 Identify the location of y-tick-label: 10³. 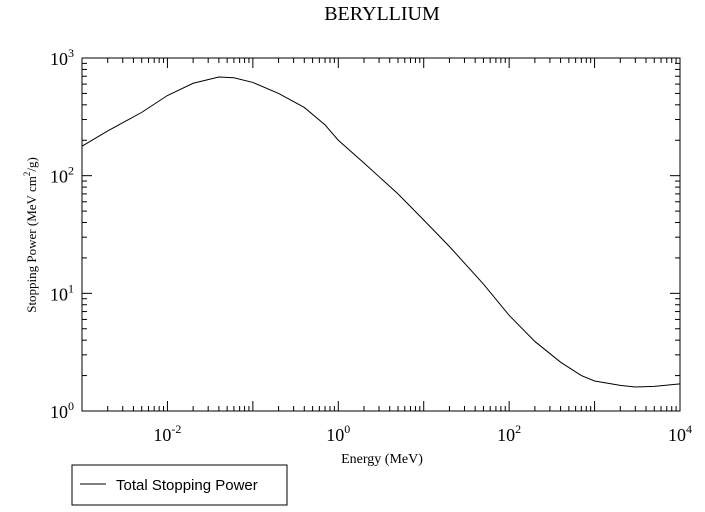
(62, 57).